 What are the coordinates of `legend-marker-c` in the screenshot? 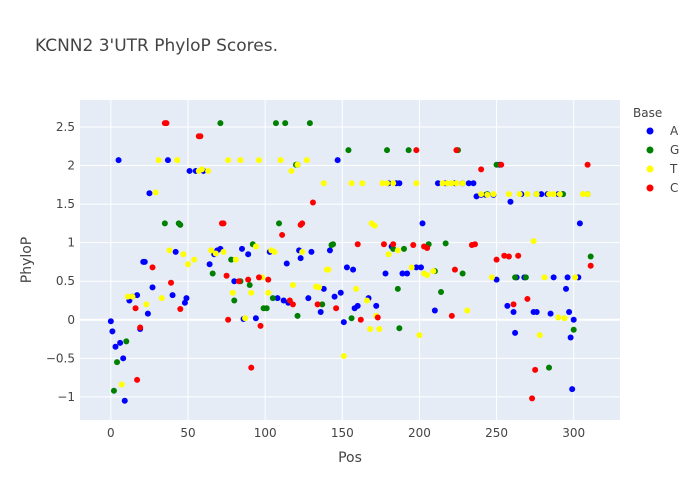 It's located at (650, 188).